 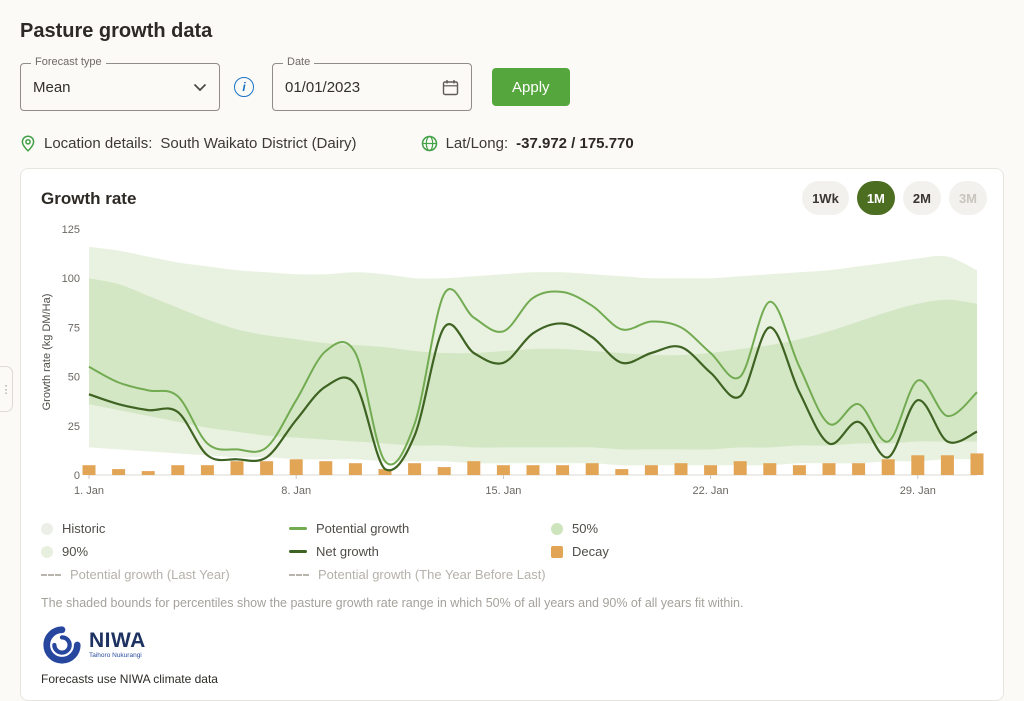 I want to click on niwa-logo: NIWA Taihoro Nukurangi, so click(x=512, y=645).